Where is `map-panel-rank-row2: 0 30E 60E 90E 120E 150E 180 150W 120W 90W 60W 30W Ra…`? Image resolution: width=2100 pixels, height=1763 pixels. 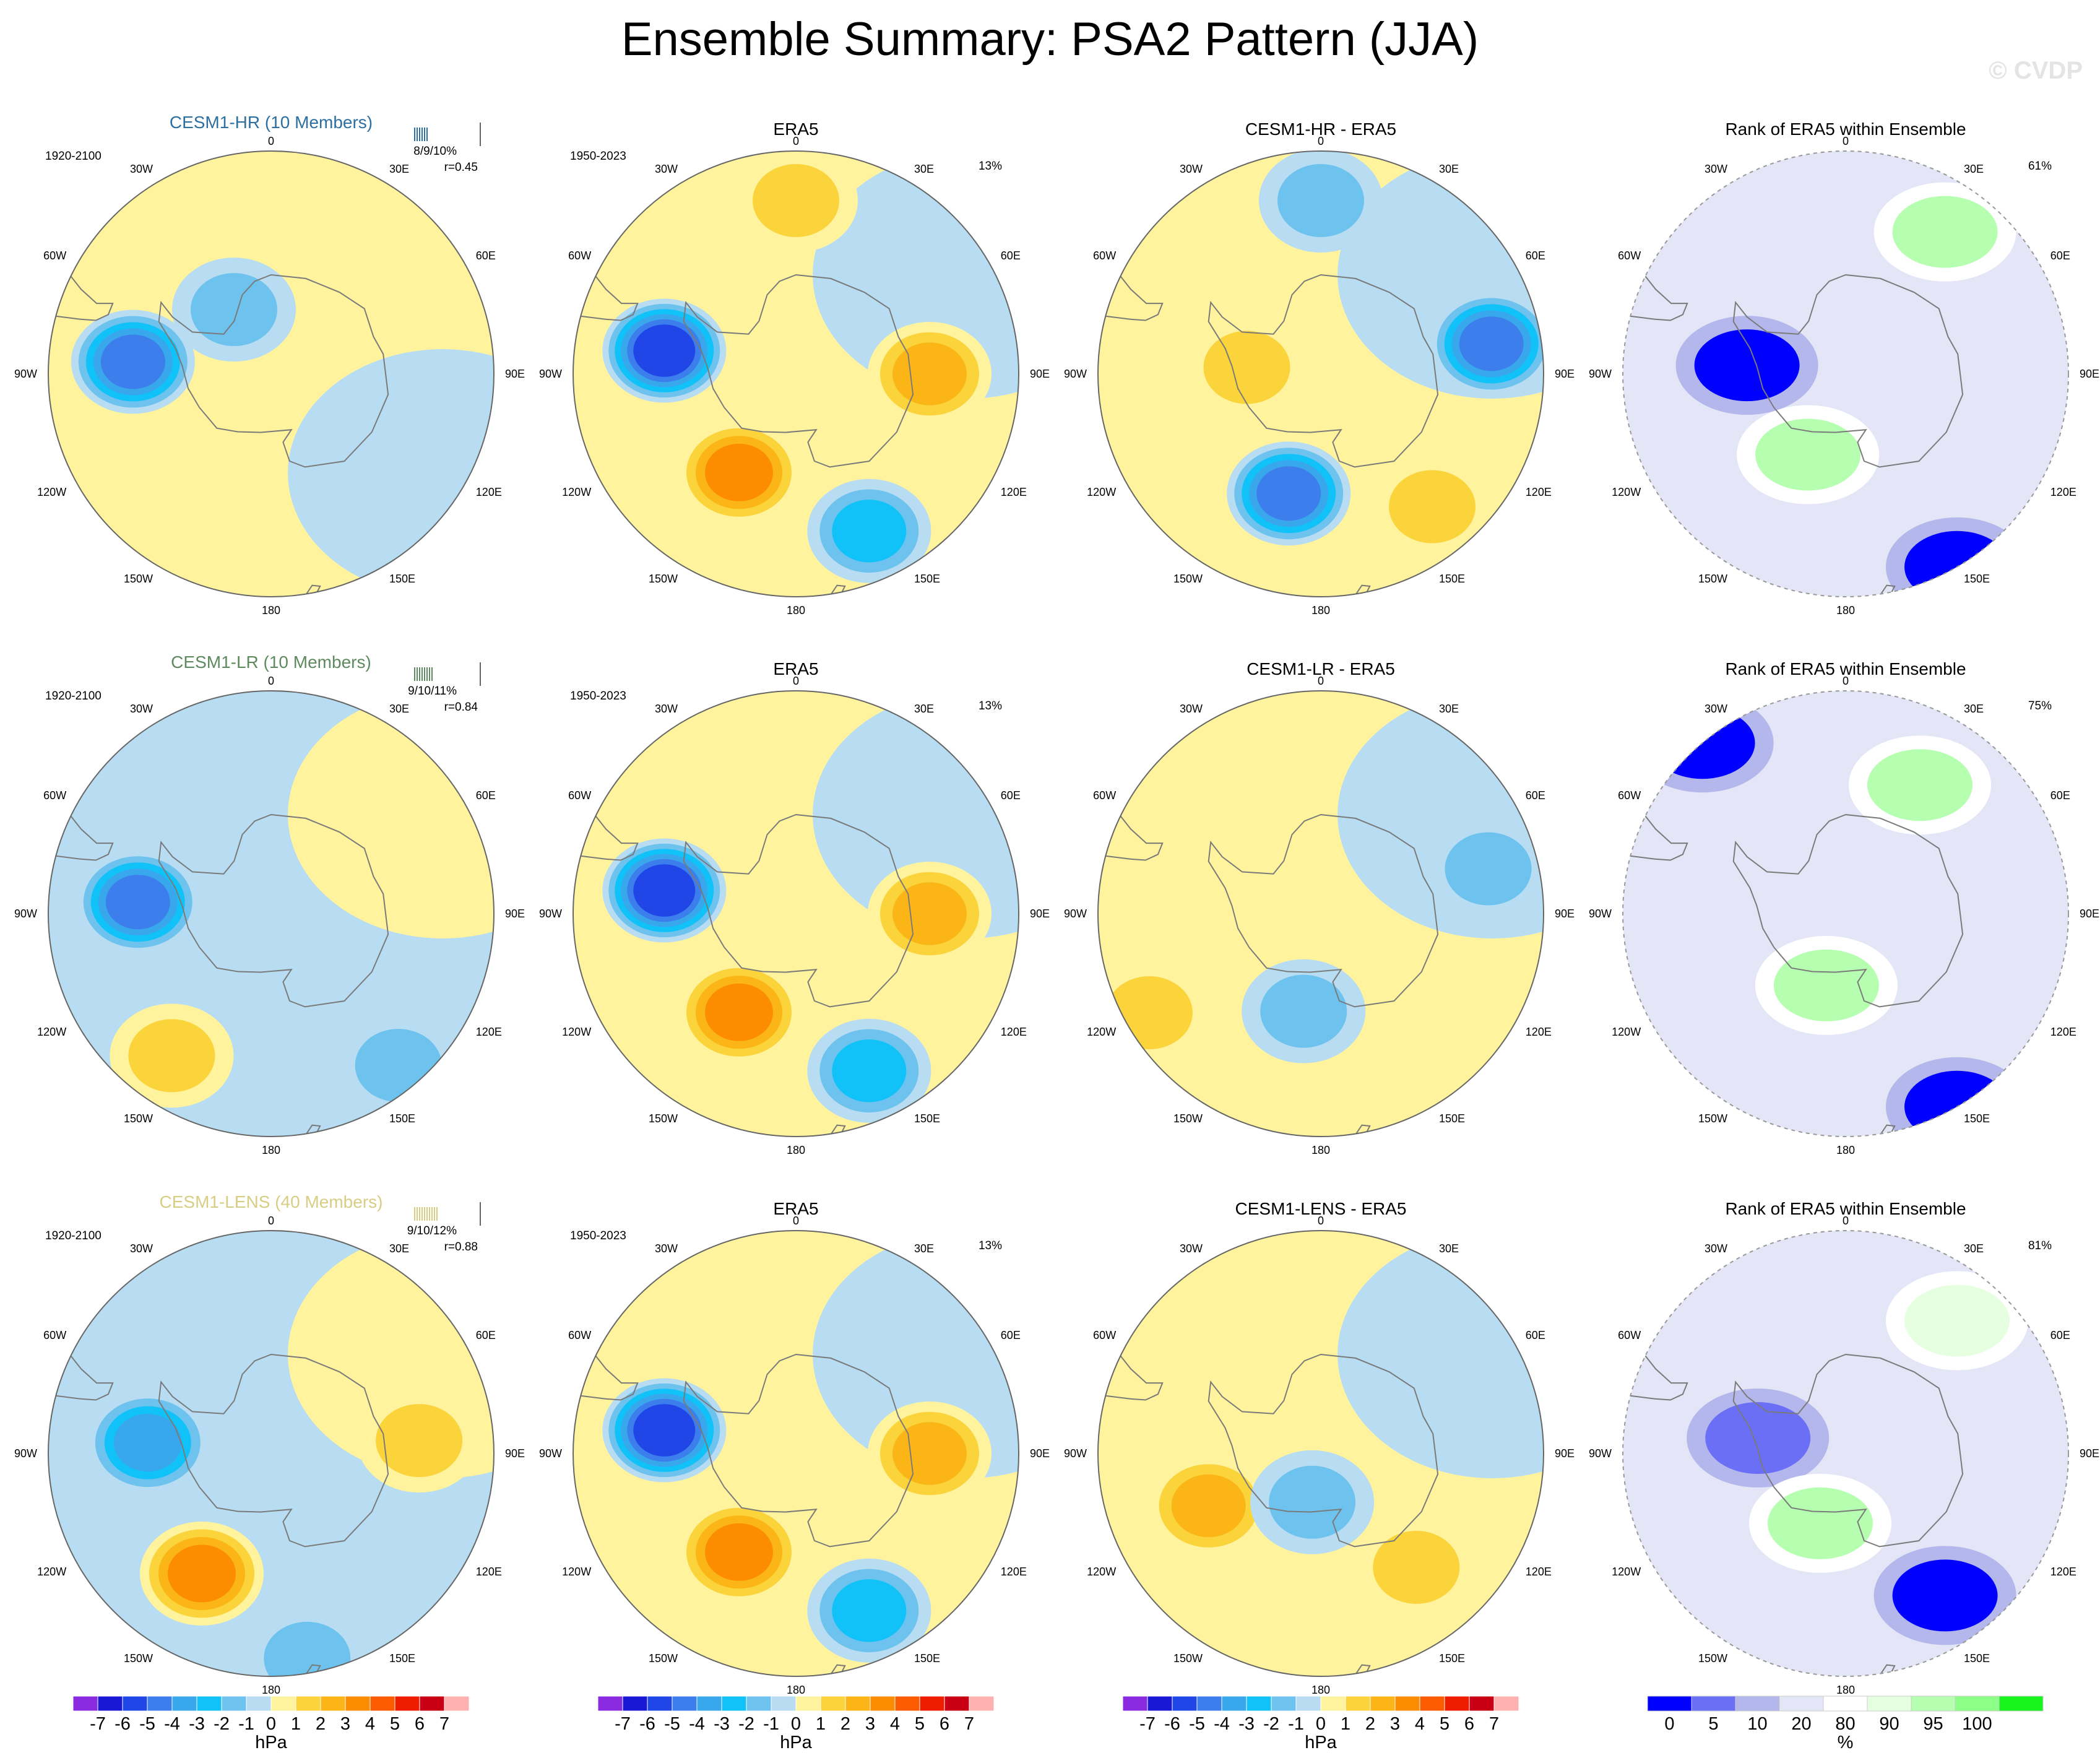
map-panel-rank-row2: 0 30E 60E 90E 120E 150E 180 150W 120W 90W 60W 30W Ra… is located at coordinates (1844, 907).